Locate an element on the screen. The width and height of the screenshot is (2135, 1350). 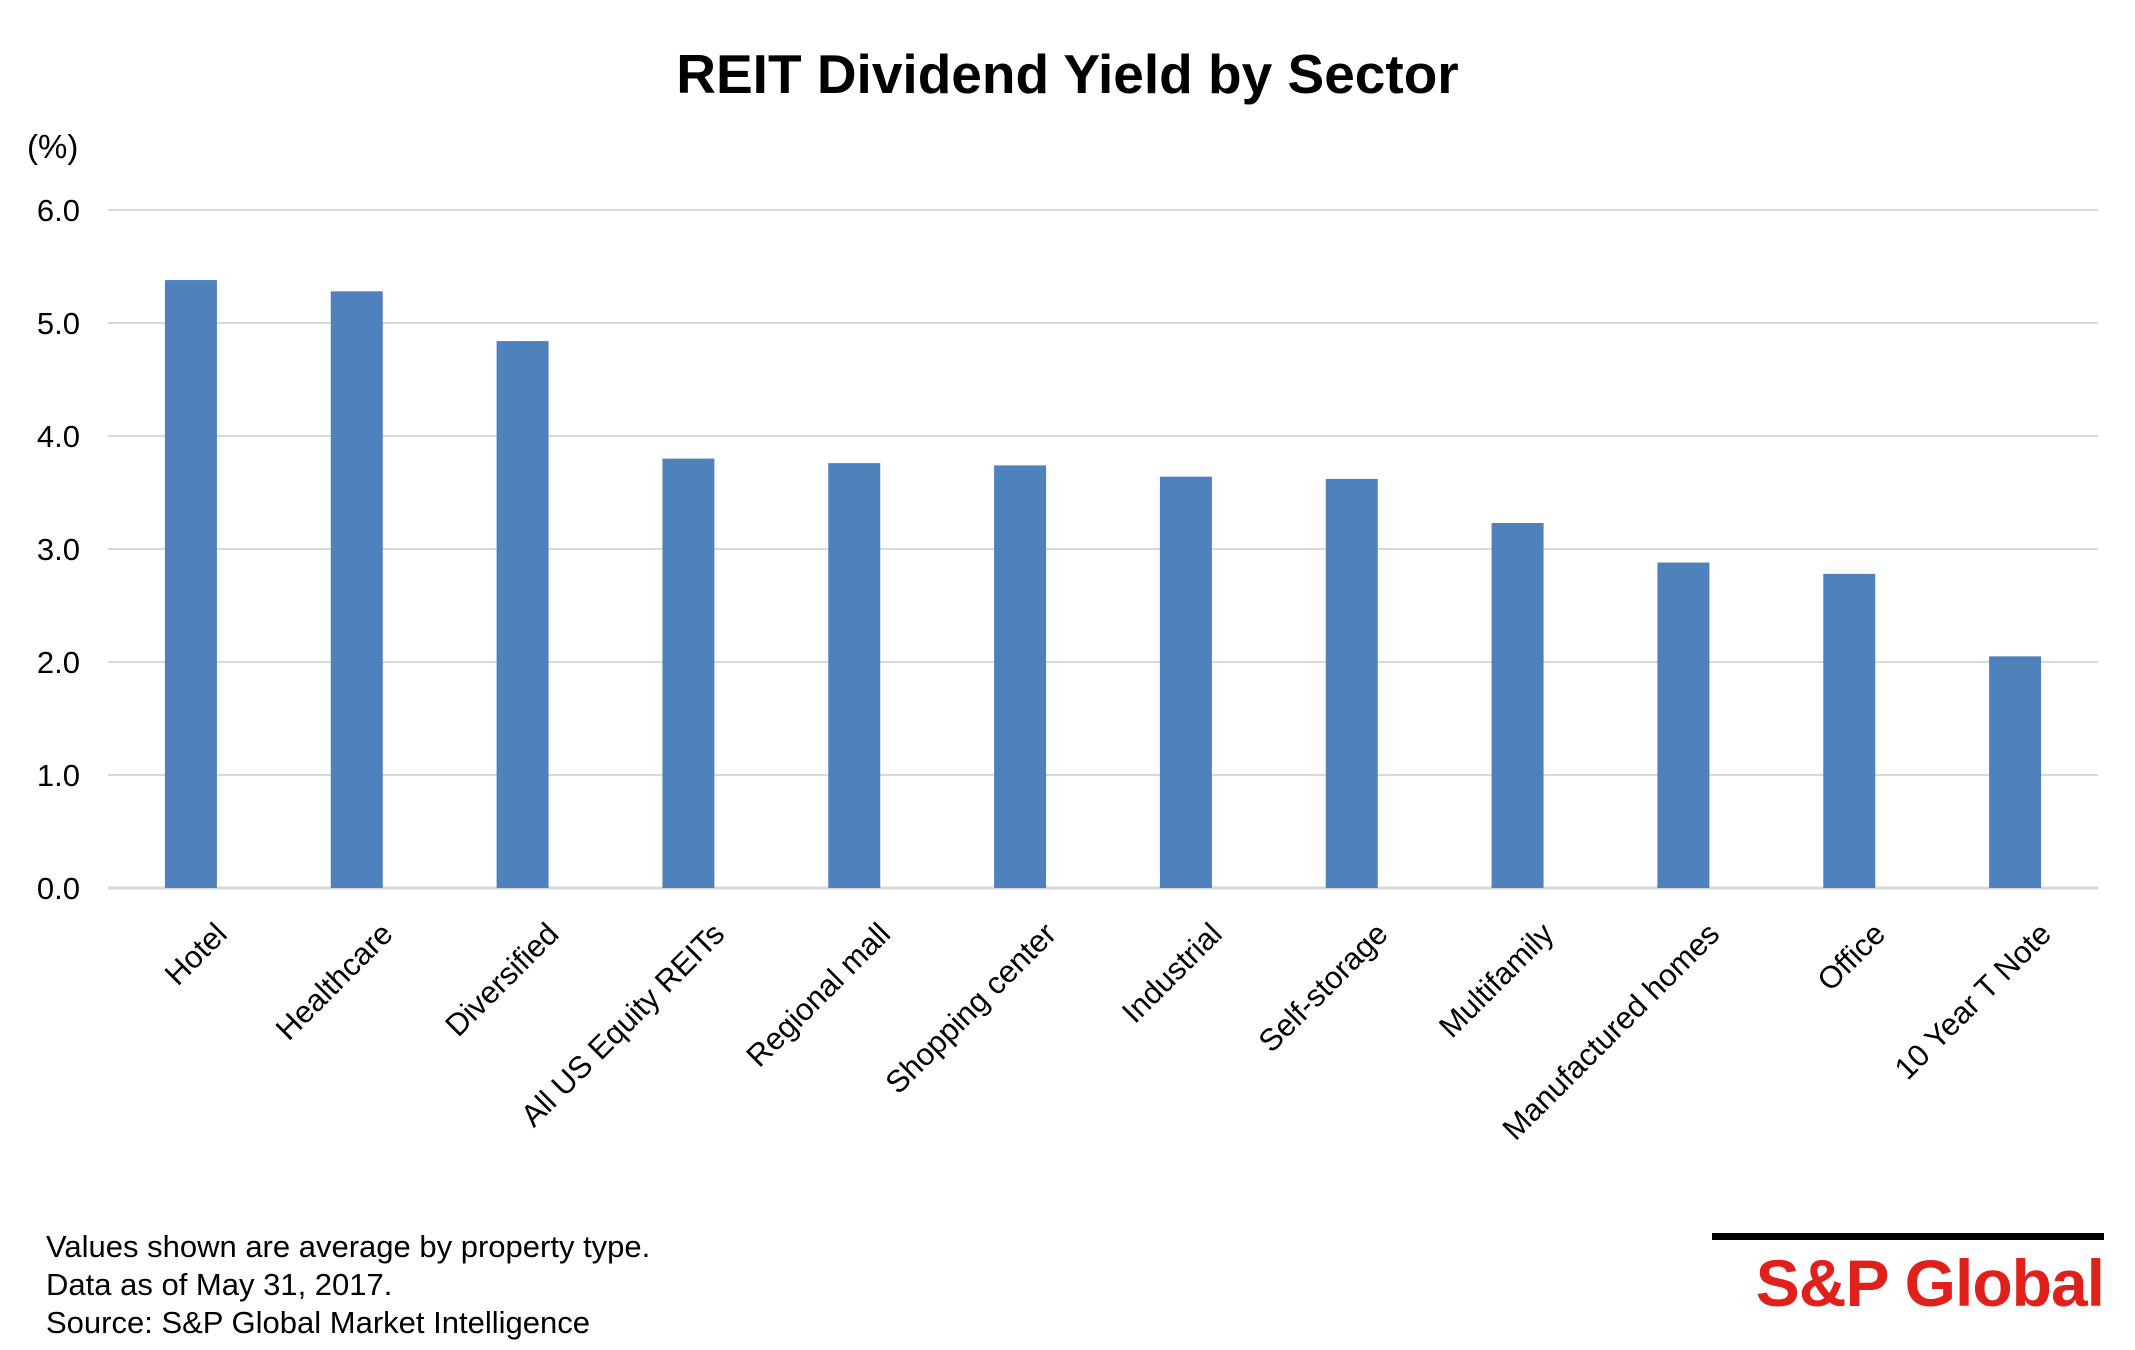
y-tick-label: 6.0 is located at coordinates (58, 210).